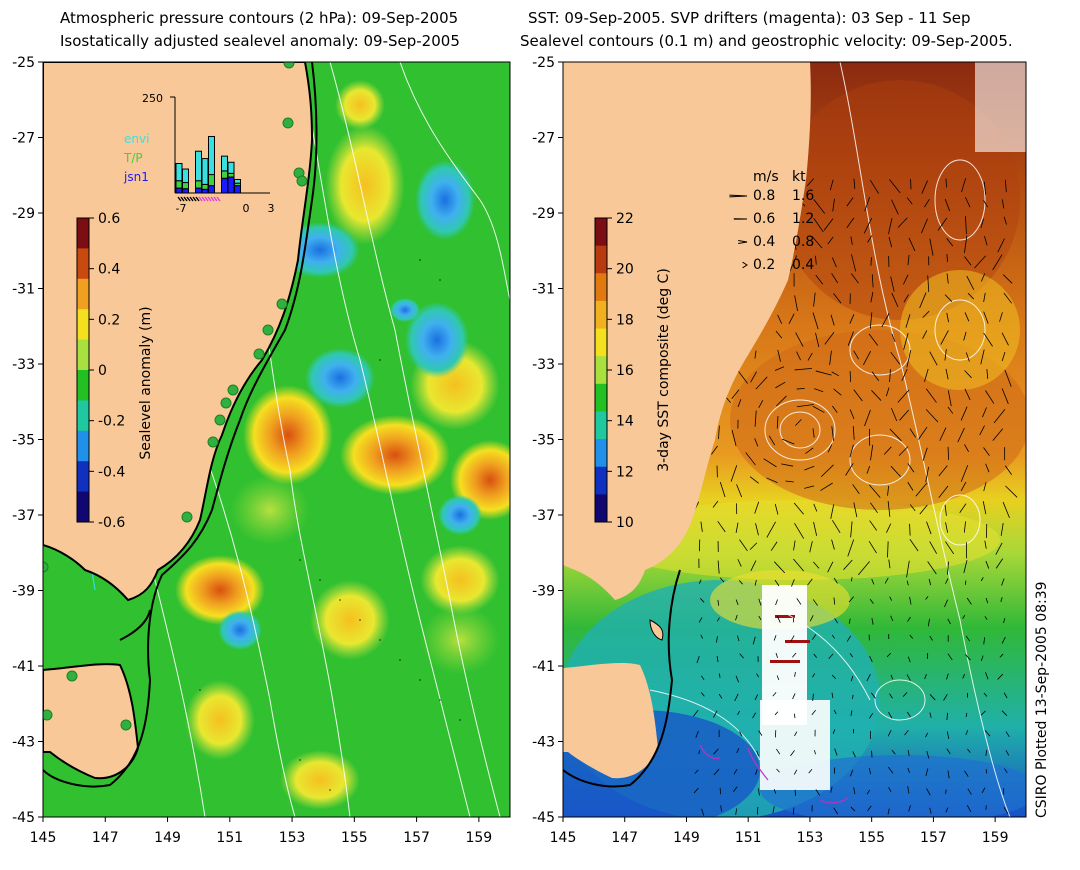 The height and width of the screenshot is (870, 1080). Describe the element at coordinates (764, 196) in the screenshot. I see `velocity-legend-ms-value: 0.8` at that location.